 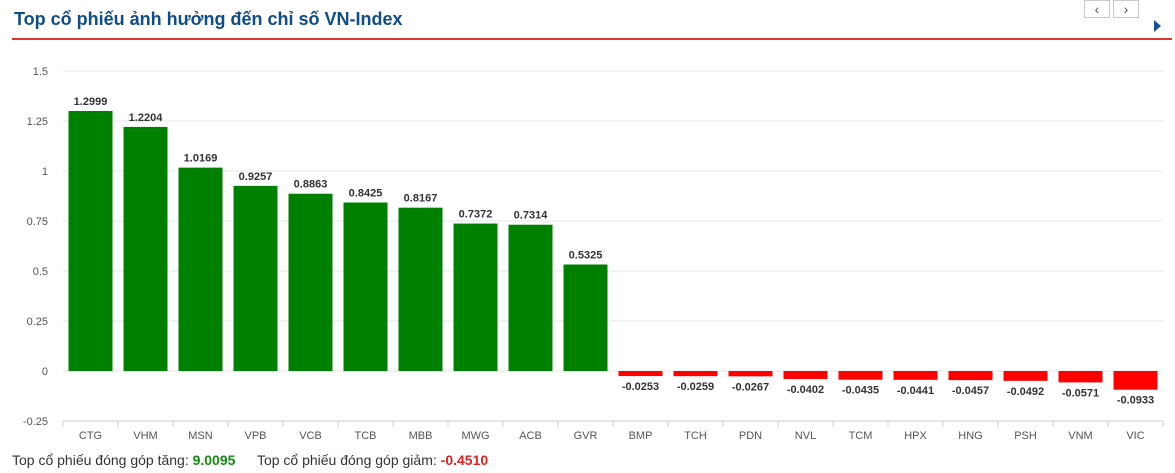 What do you see at coordinates (1025, 392) in the screenshot?
I see `data-label: -0.0492` at bounding box center [1025, 392].